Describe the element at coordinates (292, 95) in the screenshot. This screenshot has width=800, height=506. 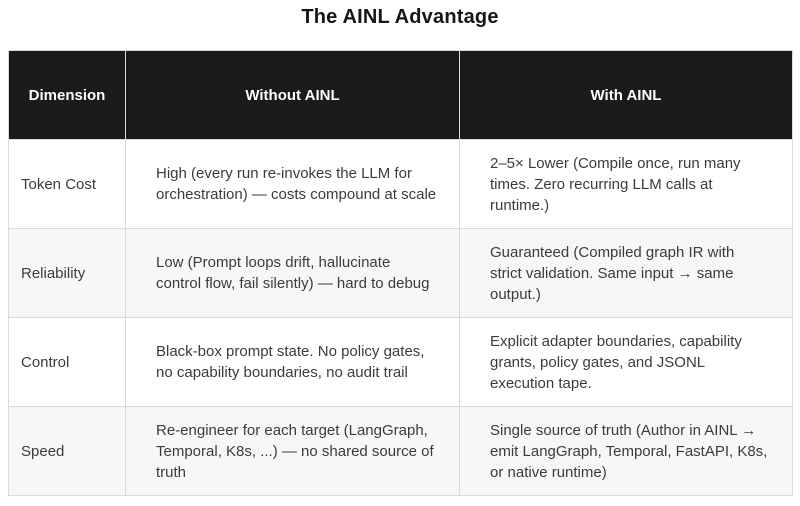
I see `header-cell-without-ainl: Without AINL` at that location.